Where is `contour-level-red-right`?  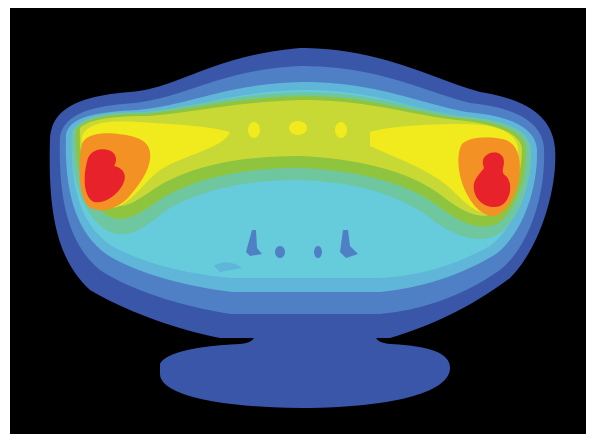
contour-level-red-right is located at coordinates (492, 180).